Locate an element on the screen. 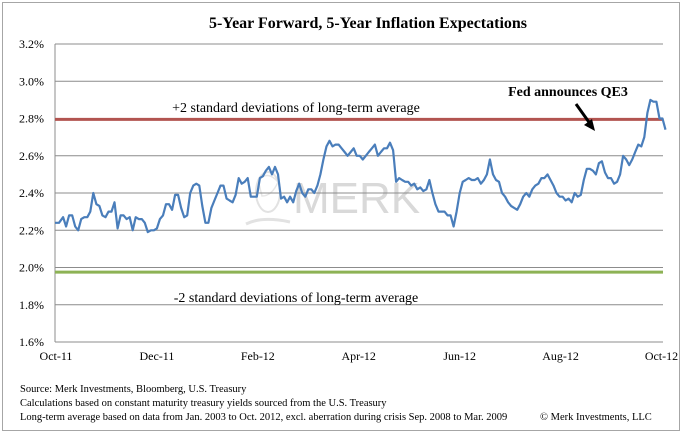  y-tick-label: 2.4% is located at coordinates (31, 193).